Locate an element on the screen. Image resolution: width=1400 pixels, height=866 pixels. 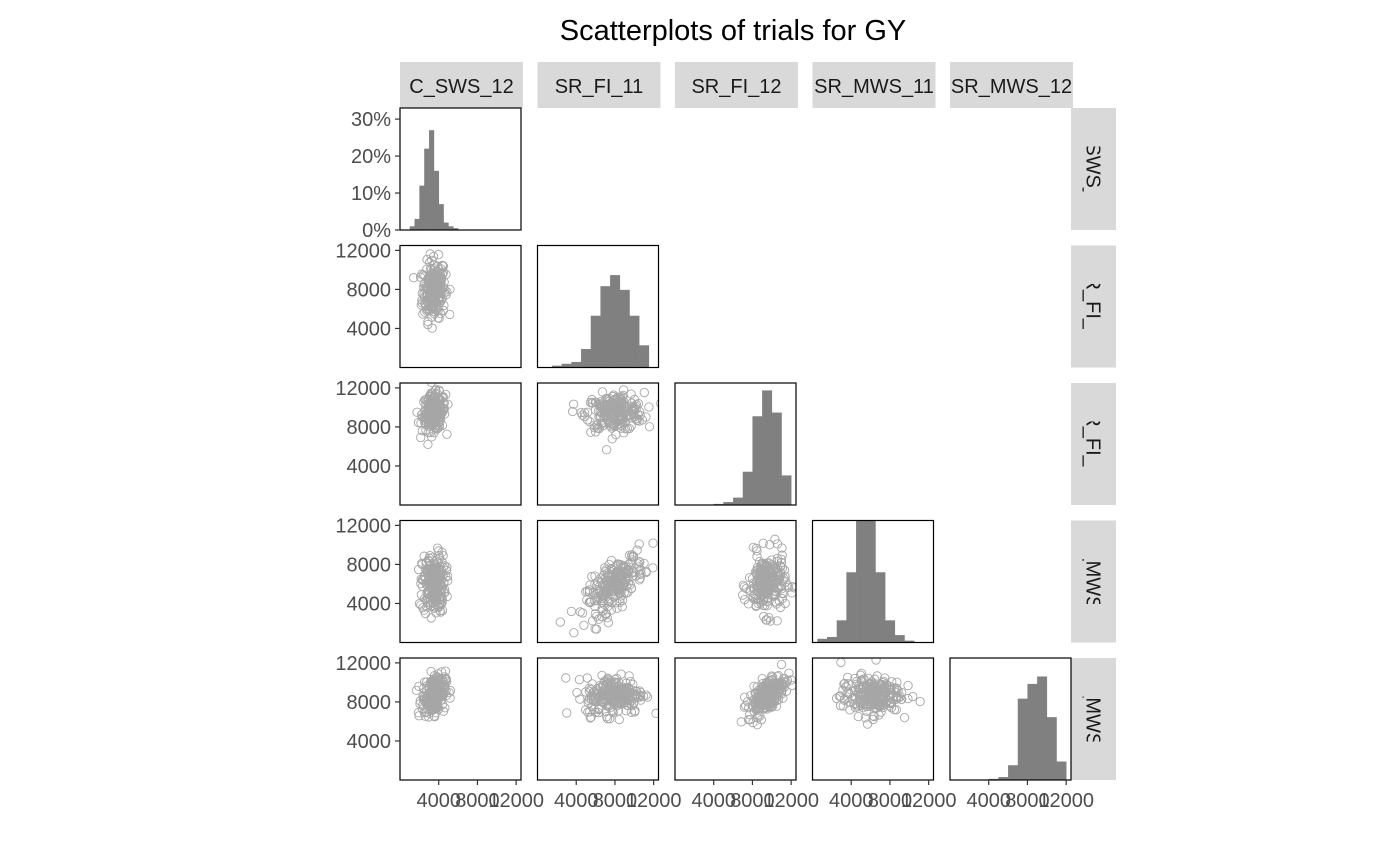
row-strip-sr-mws-12: SR_MWS_12 is located at coordinates (1093, 719).